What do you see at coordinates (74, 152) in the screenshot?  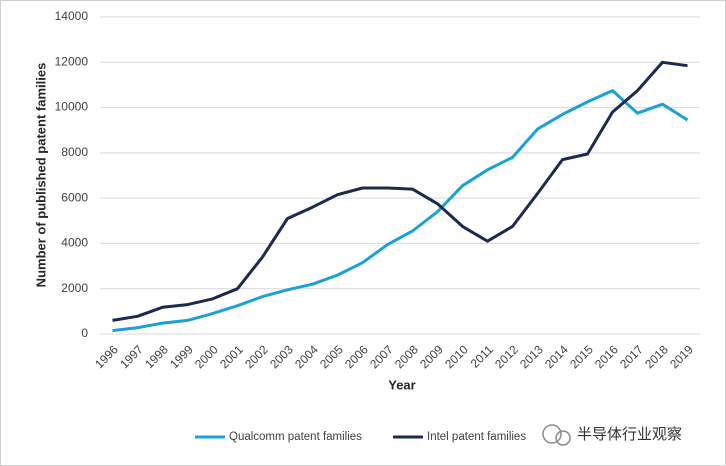 I see `y-tick-label: 8000` at bounding box center [74, 152].